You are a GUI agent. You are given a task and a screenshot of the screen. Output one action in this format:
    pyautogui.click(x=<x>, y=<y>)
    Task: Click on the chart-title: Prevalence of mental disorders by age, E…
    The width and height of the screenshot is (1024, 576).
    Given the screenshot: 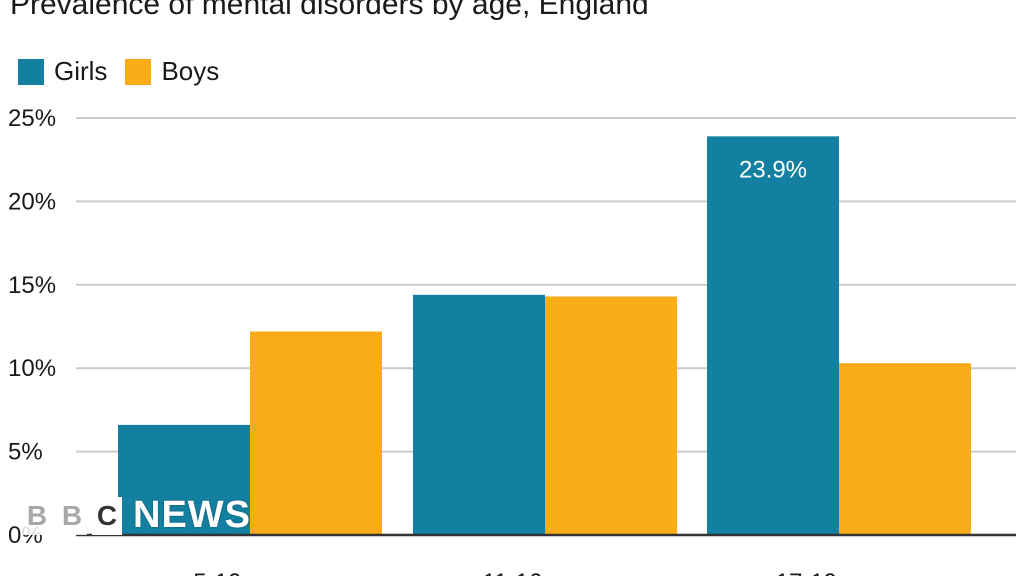 What is the action you would take?
    pyautogui.click(x=329, y=10)
    